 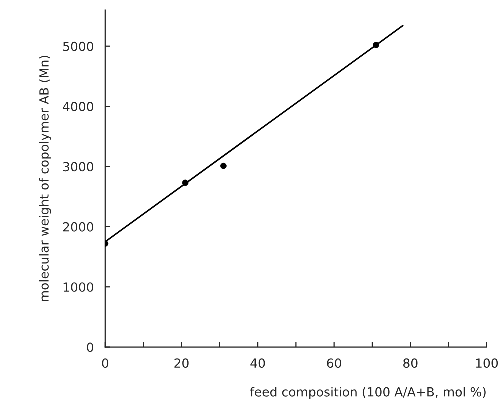 I want to click on x-tick-label: 0, so click(x=105, y=363).